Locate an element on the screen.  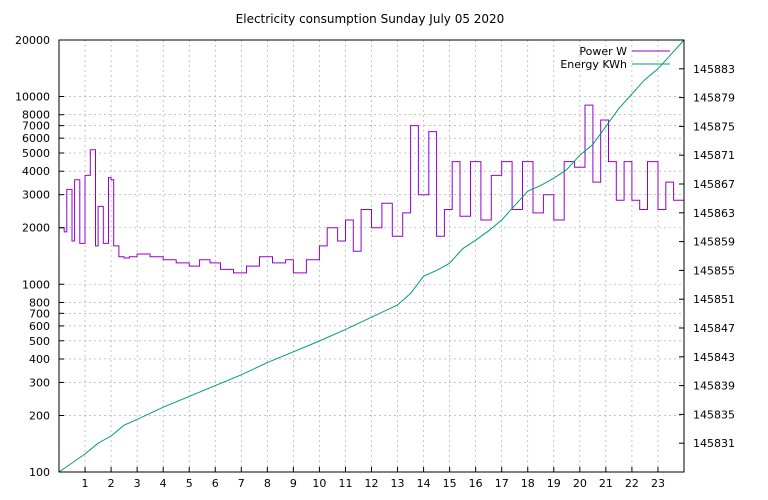
y2-tick-label: 145871 is located at coordinates (714, 155).